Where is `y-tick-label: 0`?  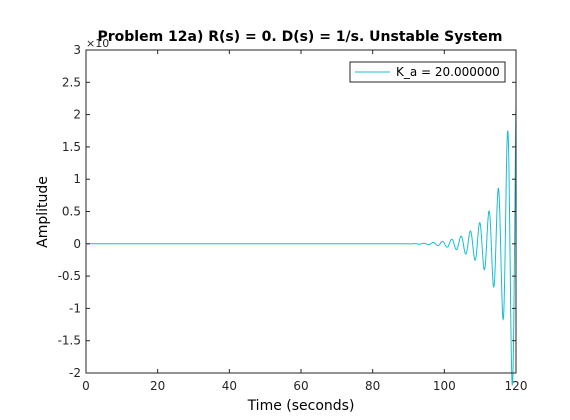
y-tick-label: 0 is located at coordinates (77, 244).